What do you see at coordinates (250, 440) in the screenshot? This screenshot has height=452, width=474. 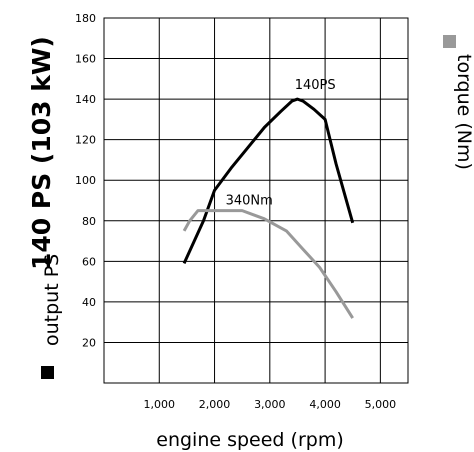 I see `x-axis-label: engine speed (rpm)` at bounding box center [250, 440].